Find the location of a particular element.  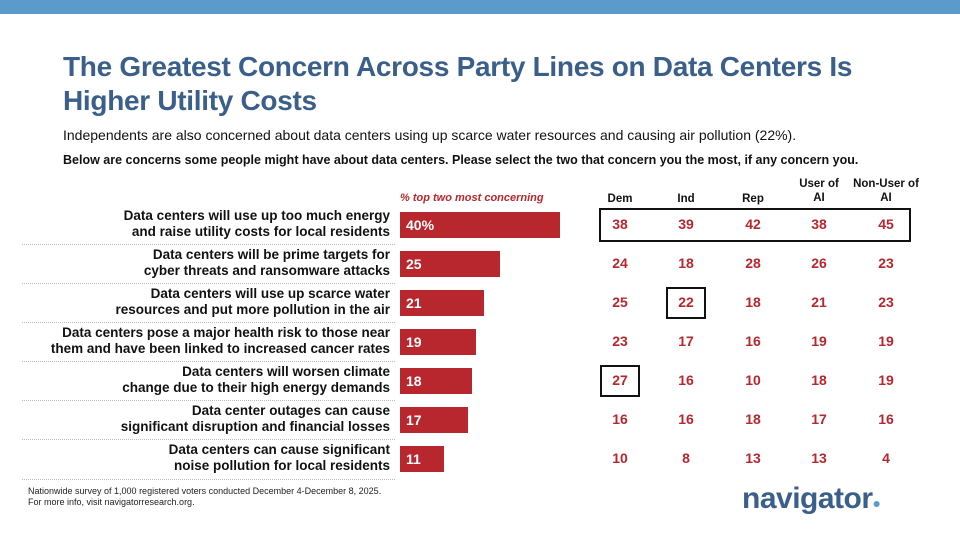

column-header: Non-User of AI is located at coordinates (886, 191).